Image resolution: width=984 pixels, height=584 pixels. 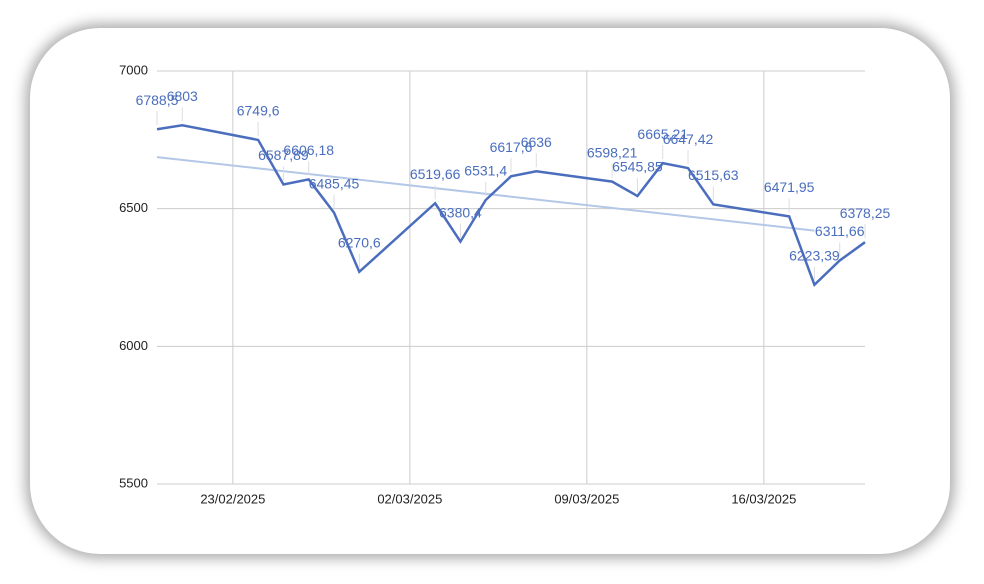 What do you see at coordinates (865, 213) in the screenshot?
I see `data-label: 6378,25` at bounding box center [865, 213].